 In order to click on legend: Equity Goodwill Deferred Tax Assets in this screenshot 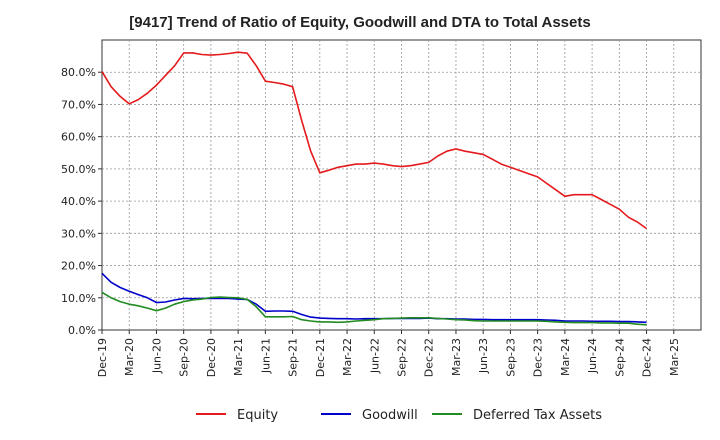, I will do `click(399, 415)`.